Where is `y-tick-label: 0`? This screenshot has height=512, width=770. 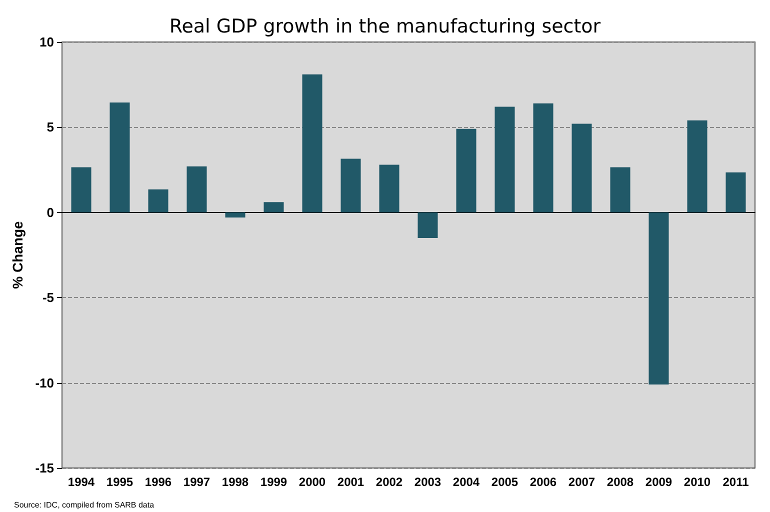 y-tick-label: 0 is located at coordinates (50, 212).